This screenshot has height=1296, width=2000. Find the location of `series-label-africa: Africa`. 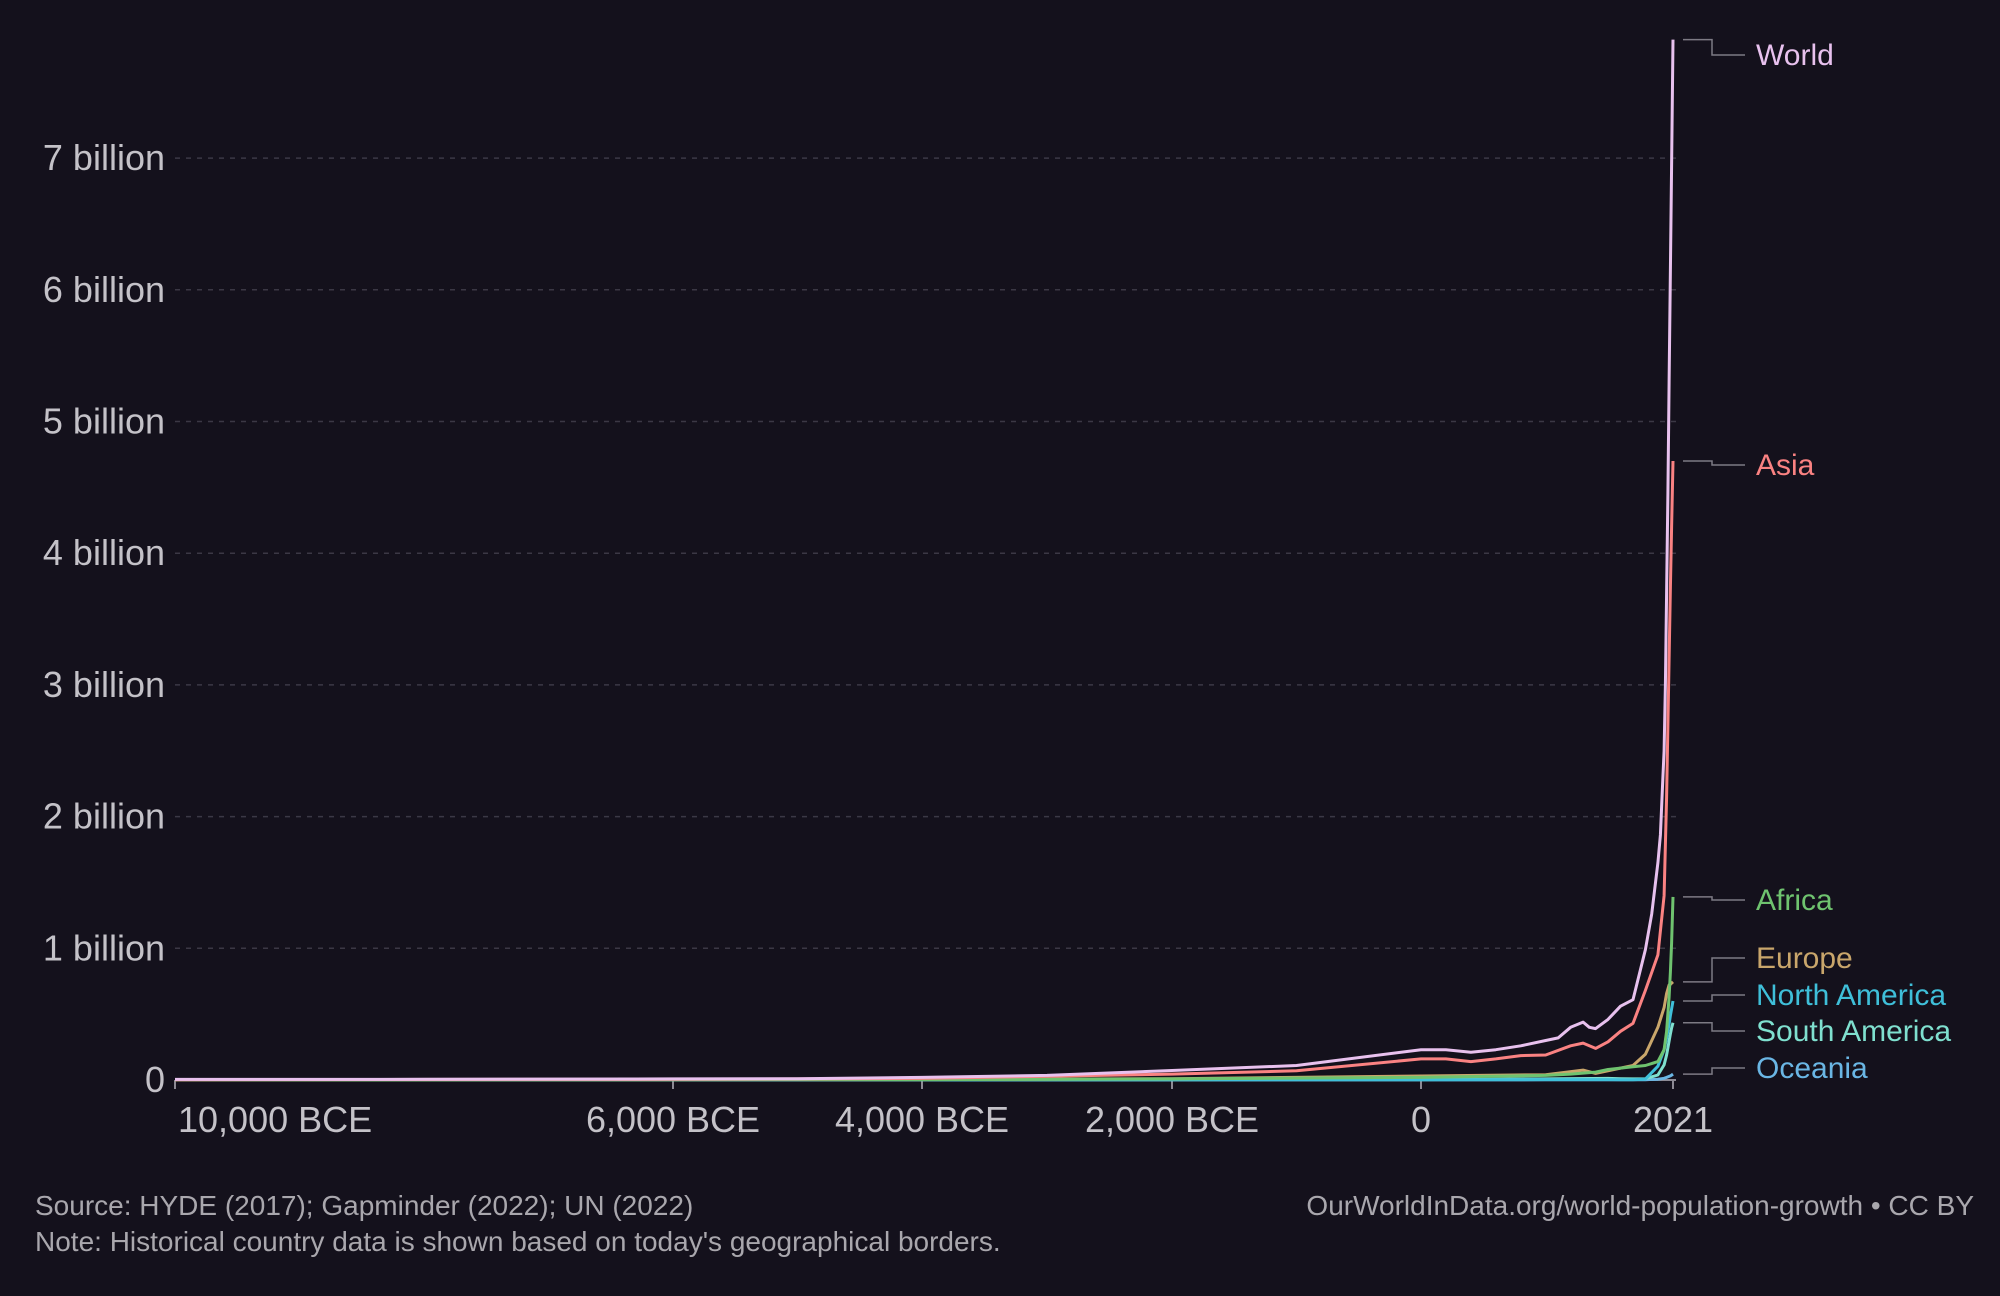

series-label-africa: Africa is located at coordinates (1794, 900).